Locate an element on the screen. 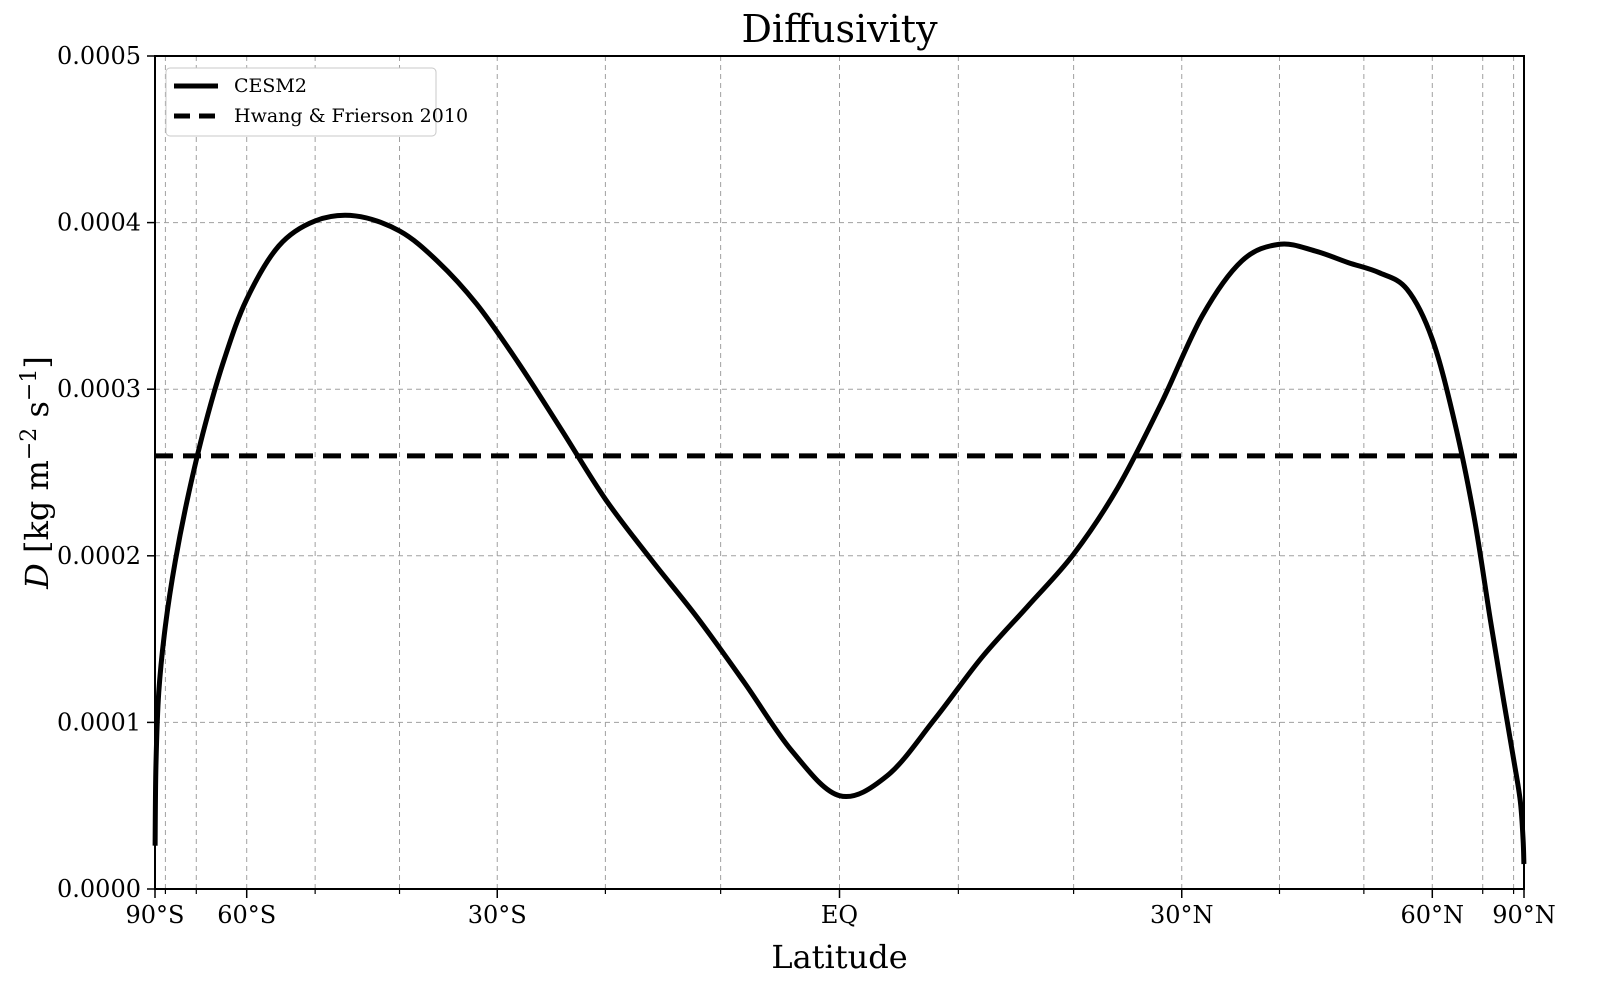  y-tick-label: 0.0003 is located at coordinates (99, 389).